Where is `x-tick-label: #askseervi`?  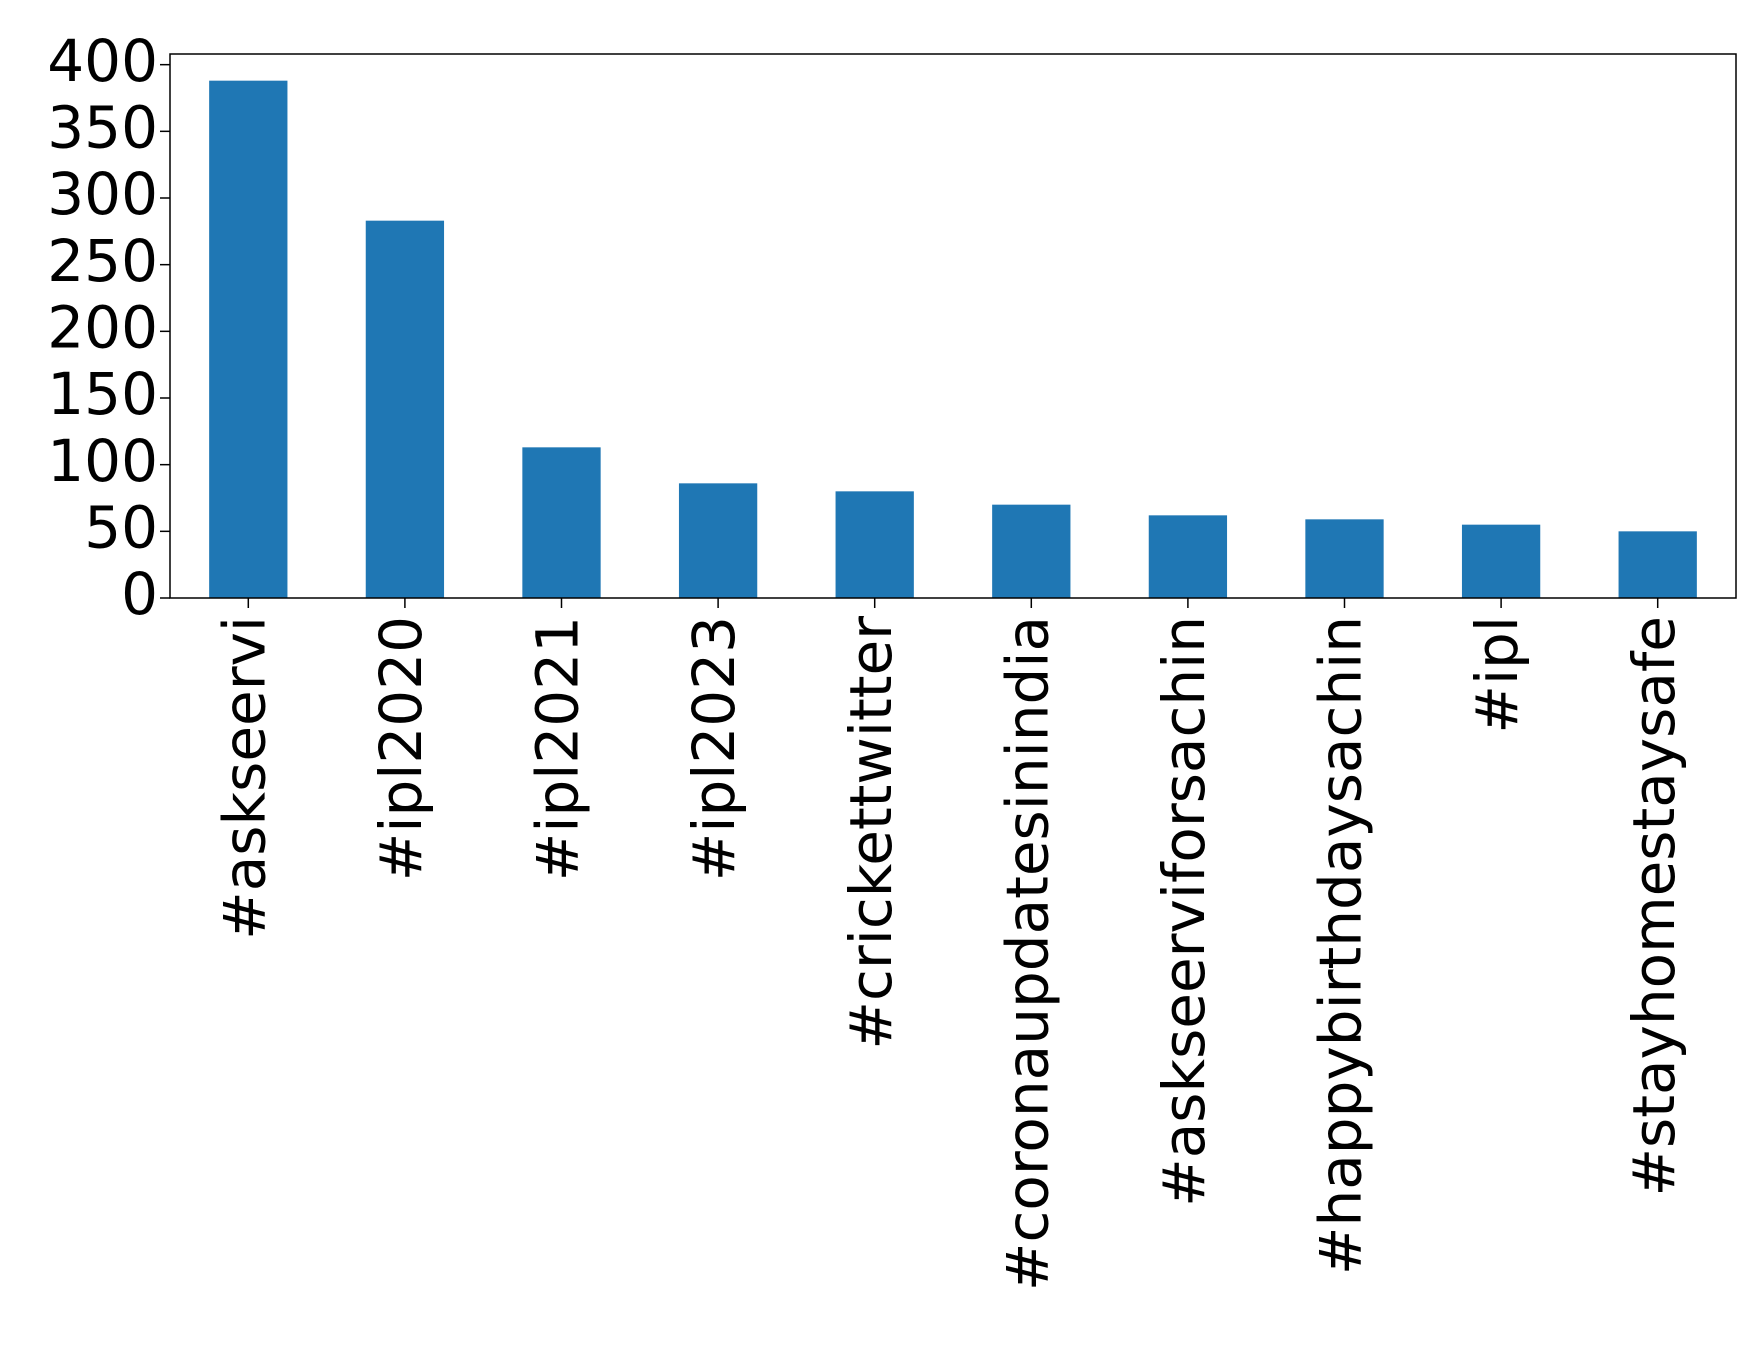
x-tick-label: #askseervi is located at coordinates (244, 778).